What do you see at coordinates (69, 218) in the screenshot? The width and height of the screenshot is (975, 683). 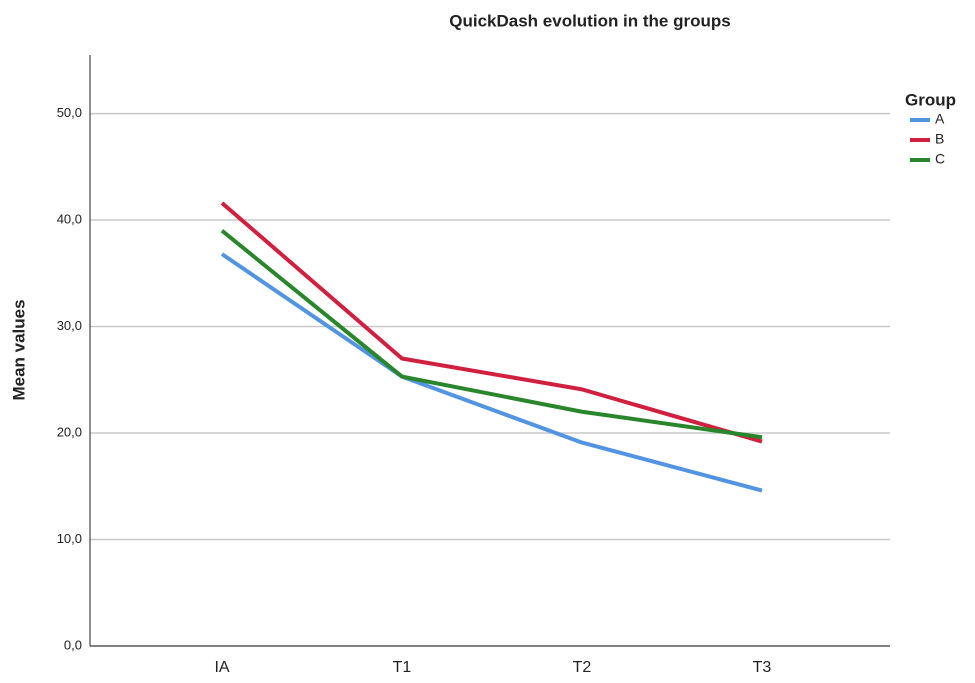 I see `y-tick-label: 40,0` at bounding box center [69, 218].